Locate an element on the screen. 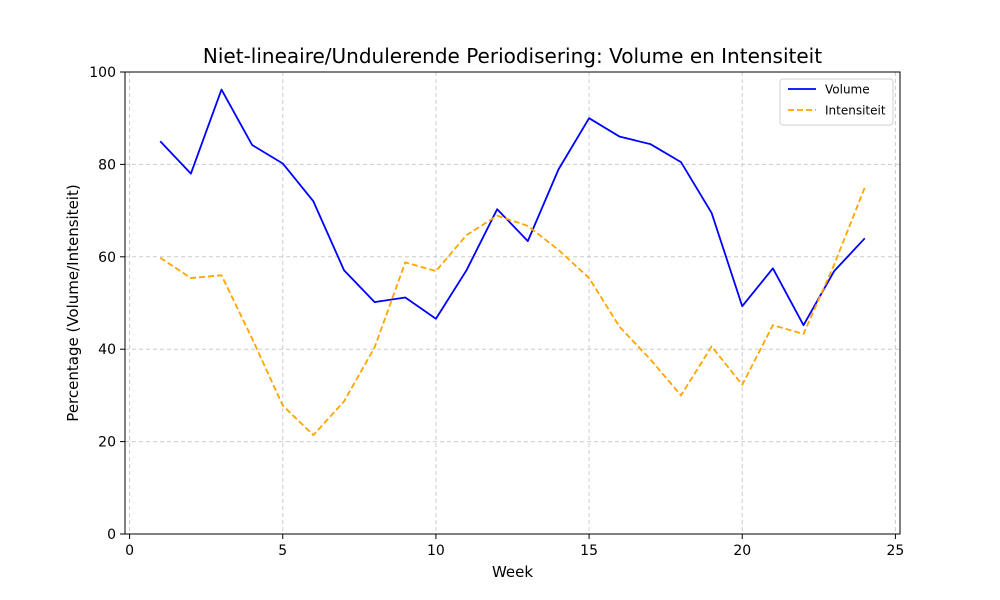  x-tick-label: 25 is located at coordinates (895, 551).